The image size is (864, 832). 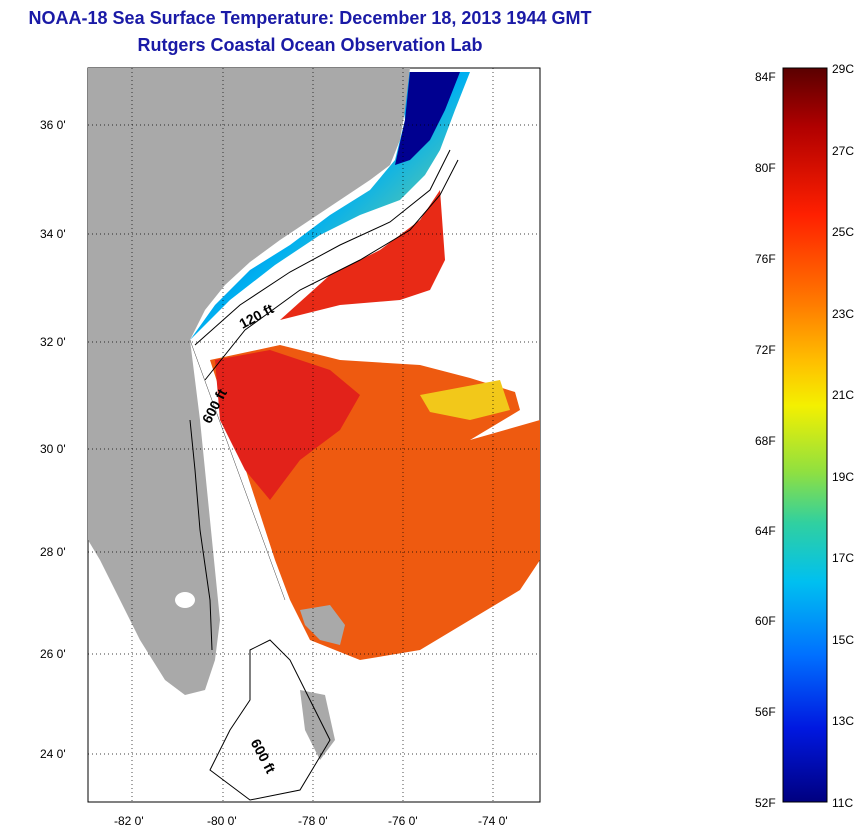 I want to click on colorbar-f-label: 60F, so click(x=765, y=621).